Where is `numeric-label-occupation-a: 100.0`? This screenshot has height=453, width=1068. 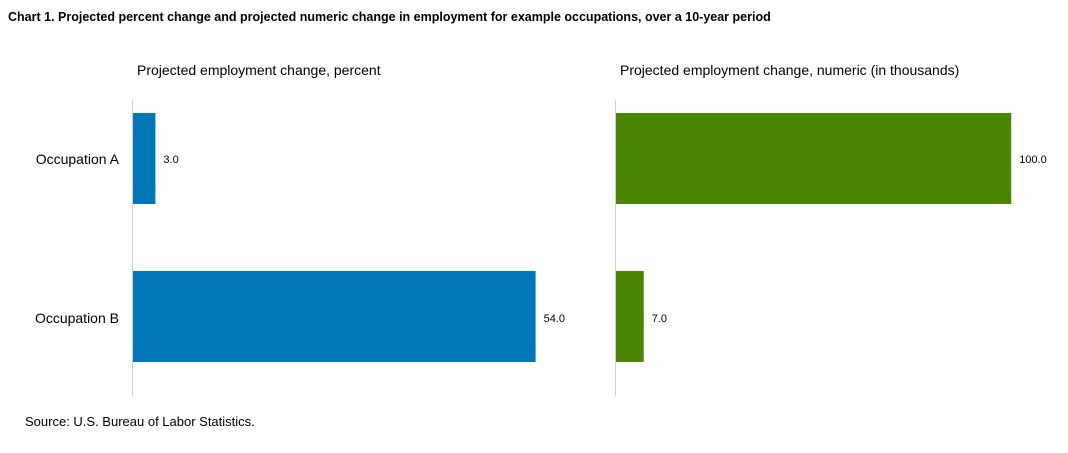 numeric-label-occupation-a: 100.0 is located at coordinates (1033, 160).